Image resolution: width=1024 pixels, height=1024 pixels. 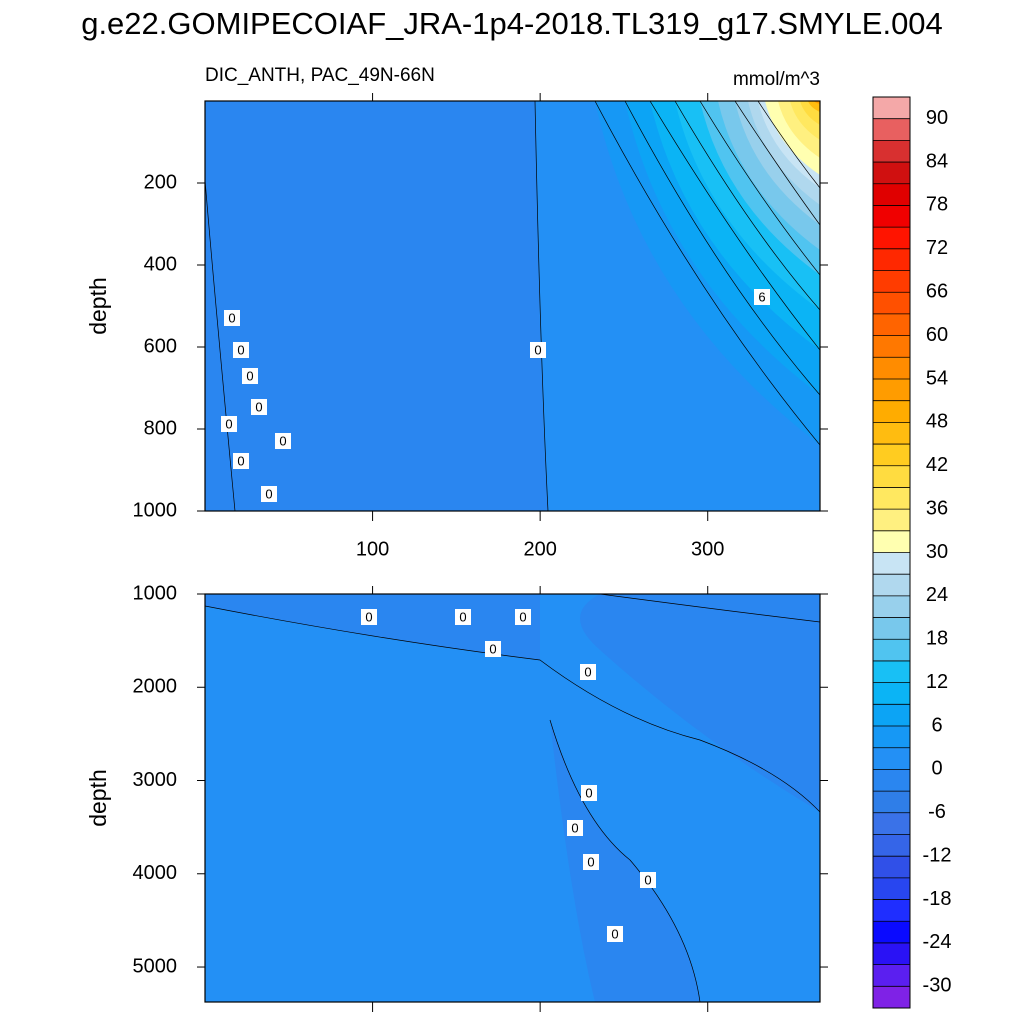 What do you see at coordinates (937, 552) in the screenshot?
I see `colorbar-label: 30` at bounding box center [937, 552].